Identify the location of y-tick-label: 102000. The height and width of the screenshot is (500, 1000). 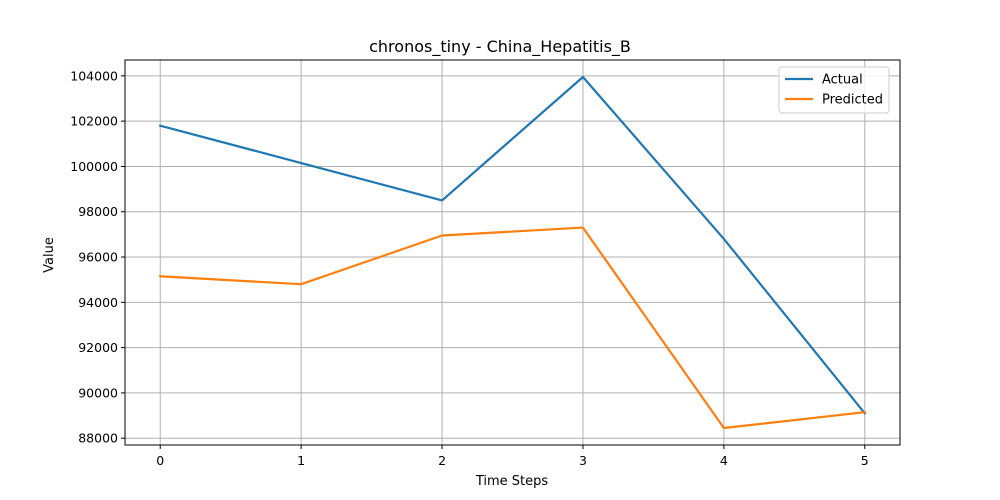
(94, 121).